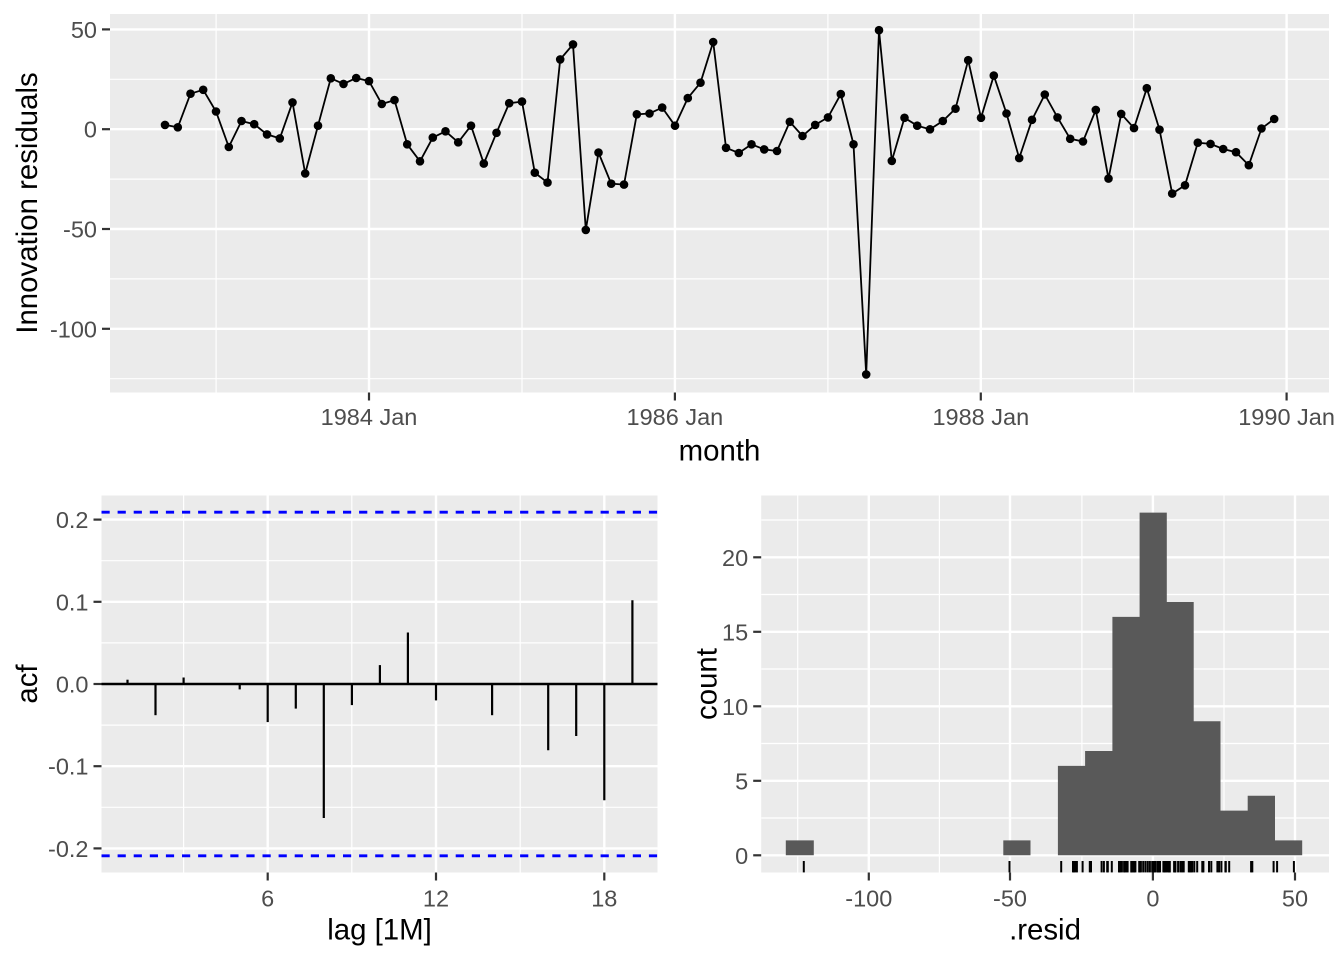 The height and width of the screenshot is (960, 1344). Describe the element at coordinates (707, 684) in the screenshot. I see `svg-text: count` at that location.